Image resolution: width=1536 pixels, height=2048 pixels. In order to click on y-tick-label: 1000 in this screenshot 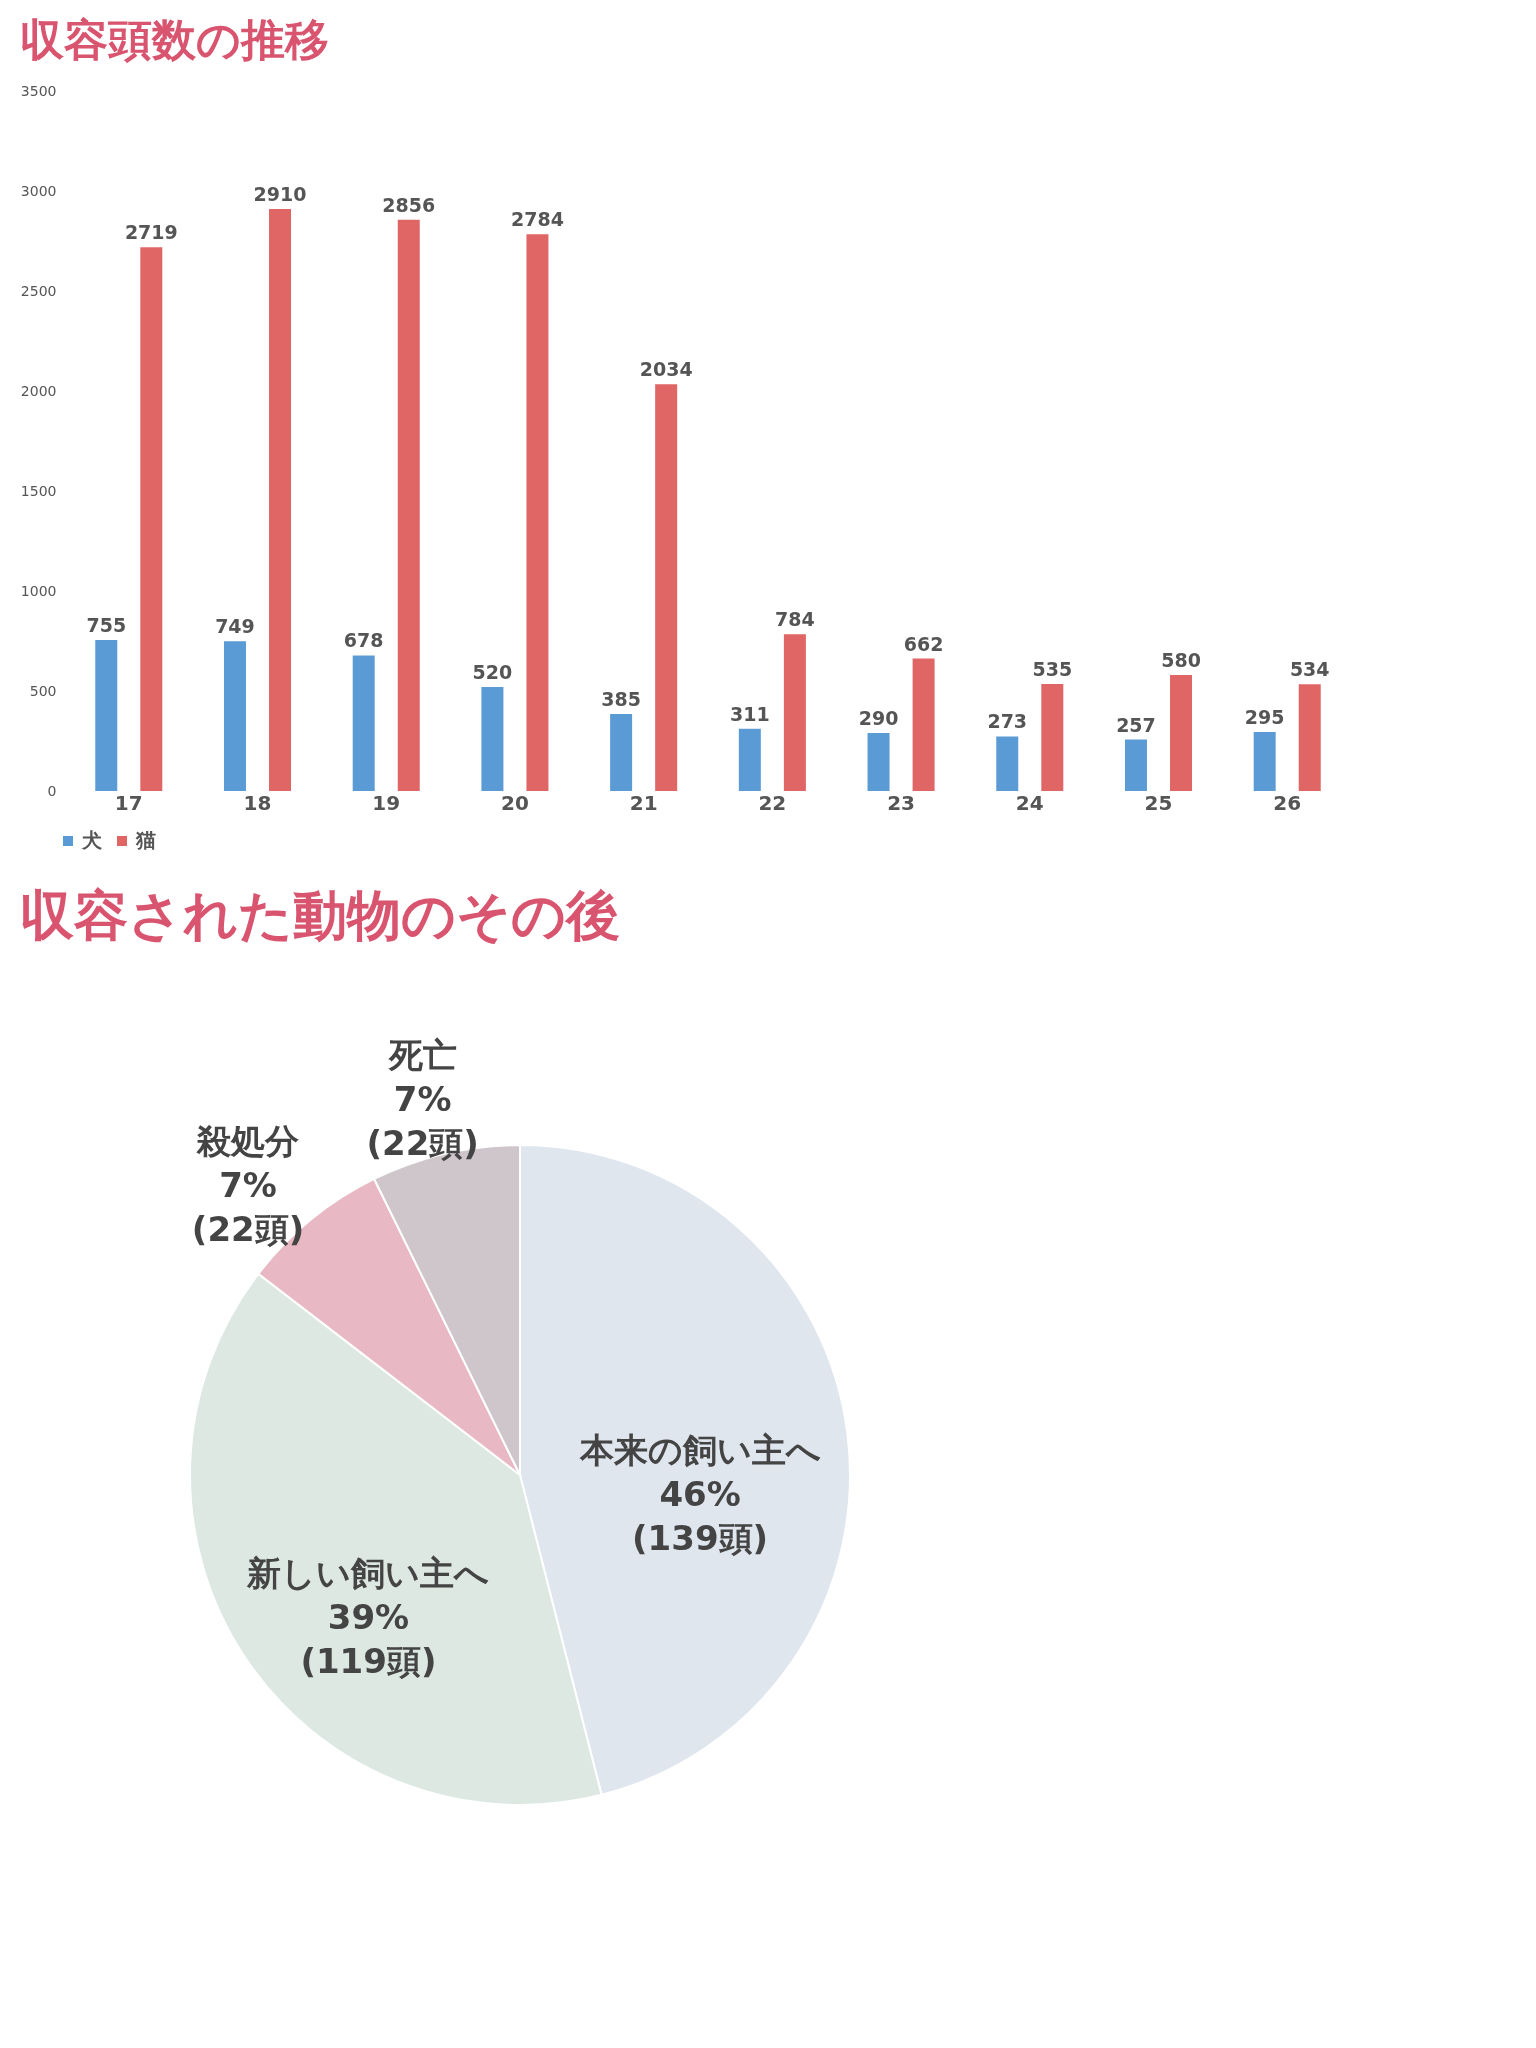, I will do `click(38, 590)`.